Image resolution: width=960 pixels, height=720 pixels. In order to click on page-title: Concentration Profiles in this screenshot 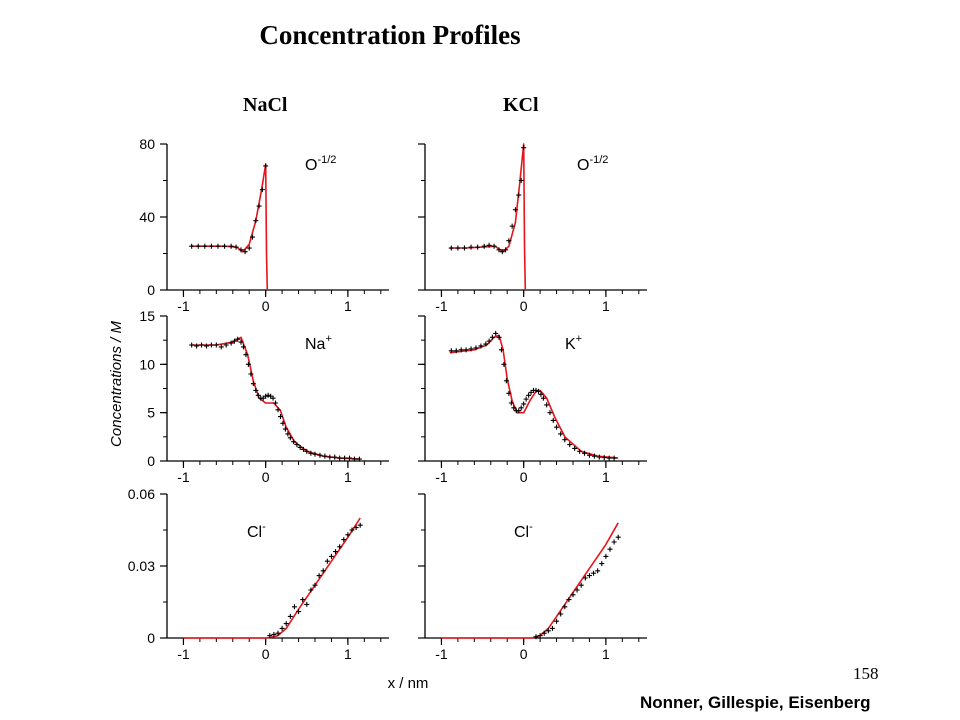, I will do `click(390, 35)`.